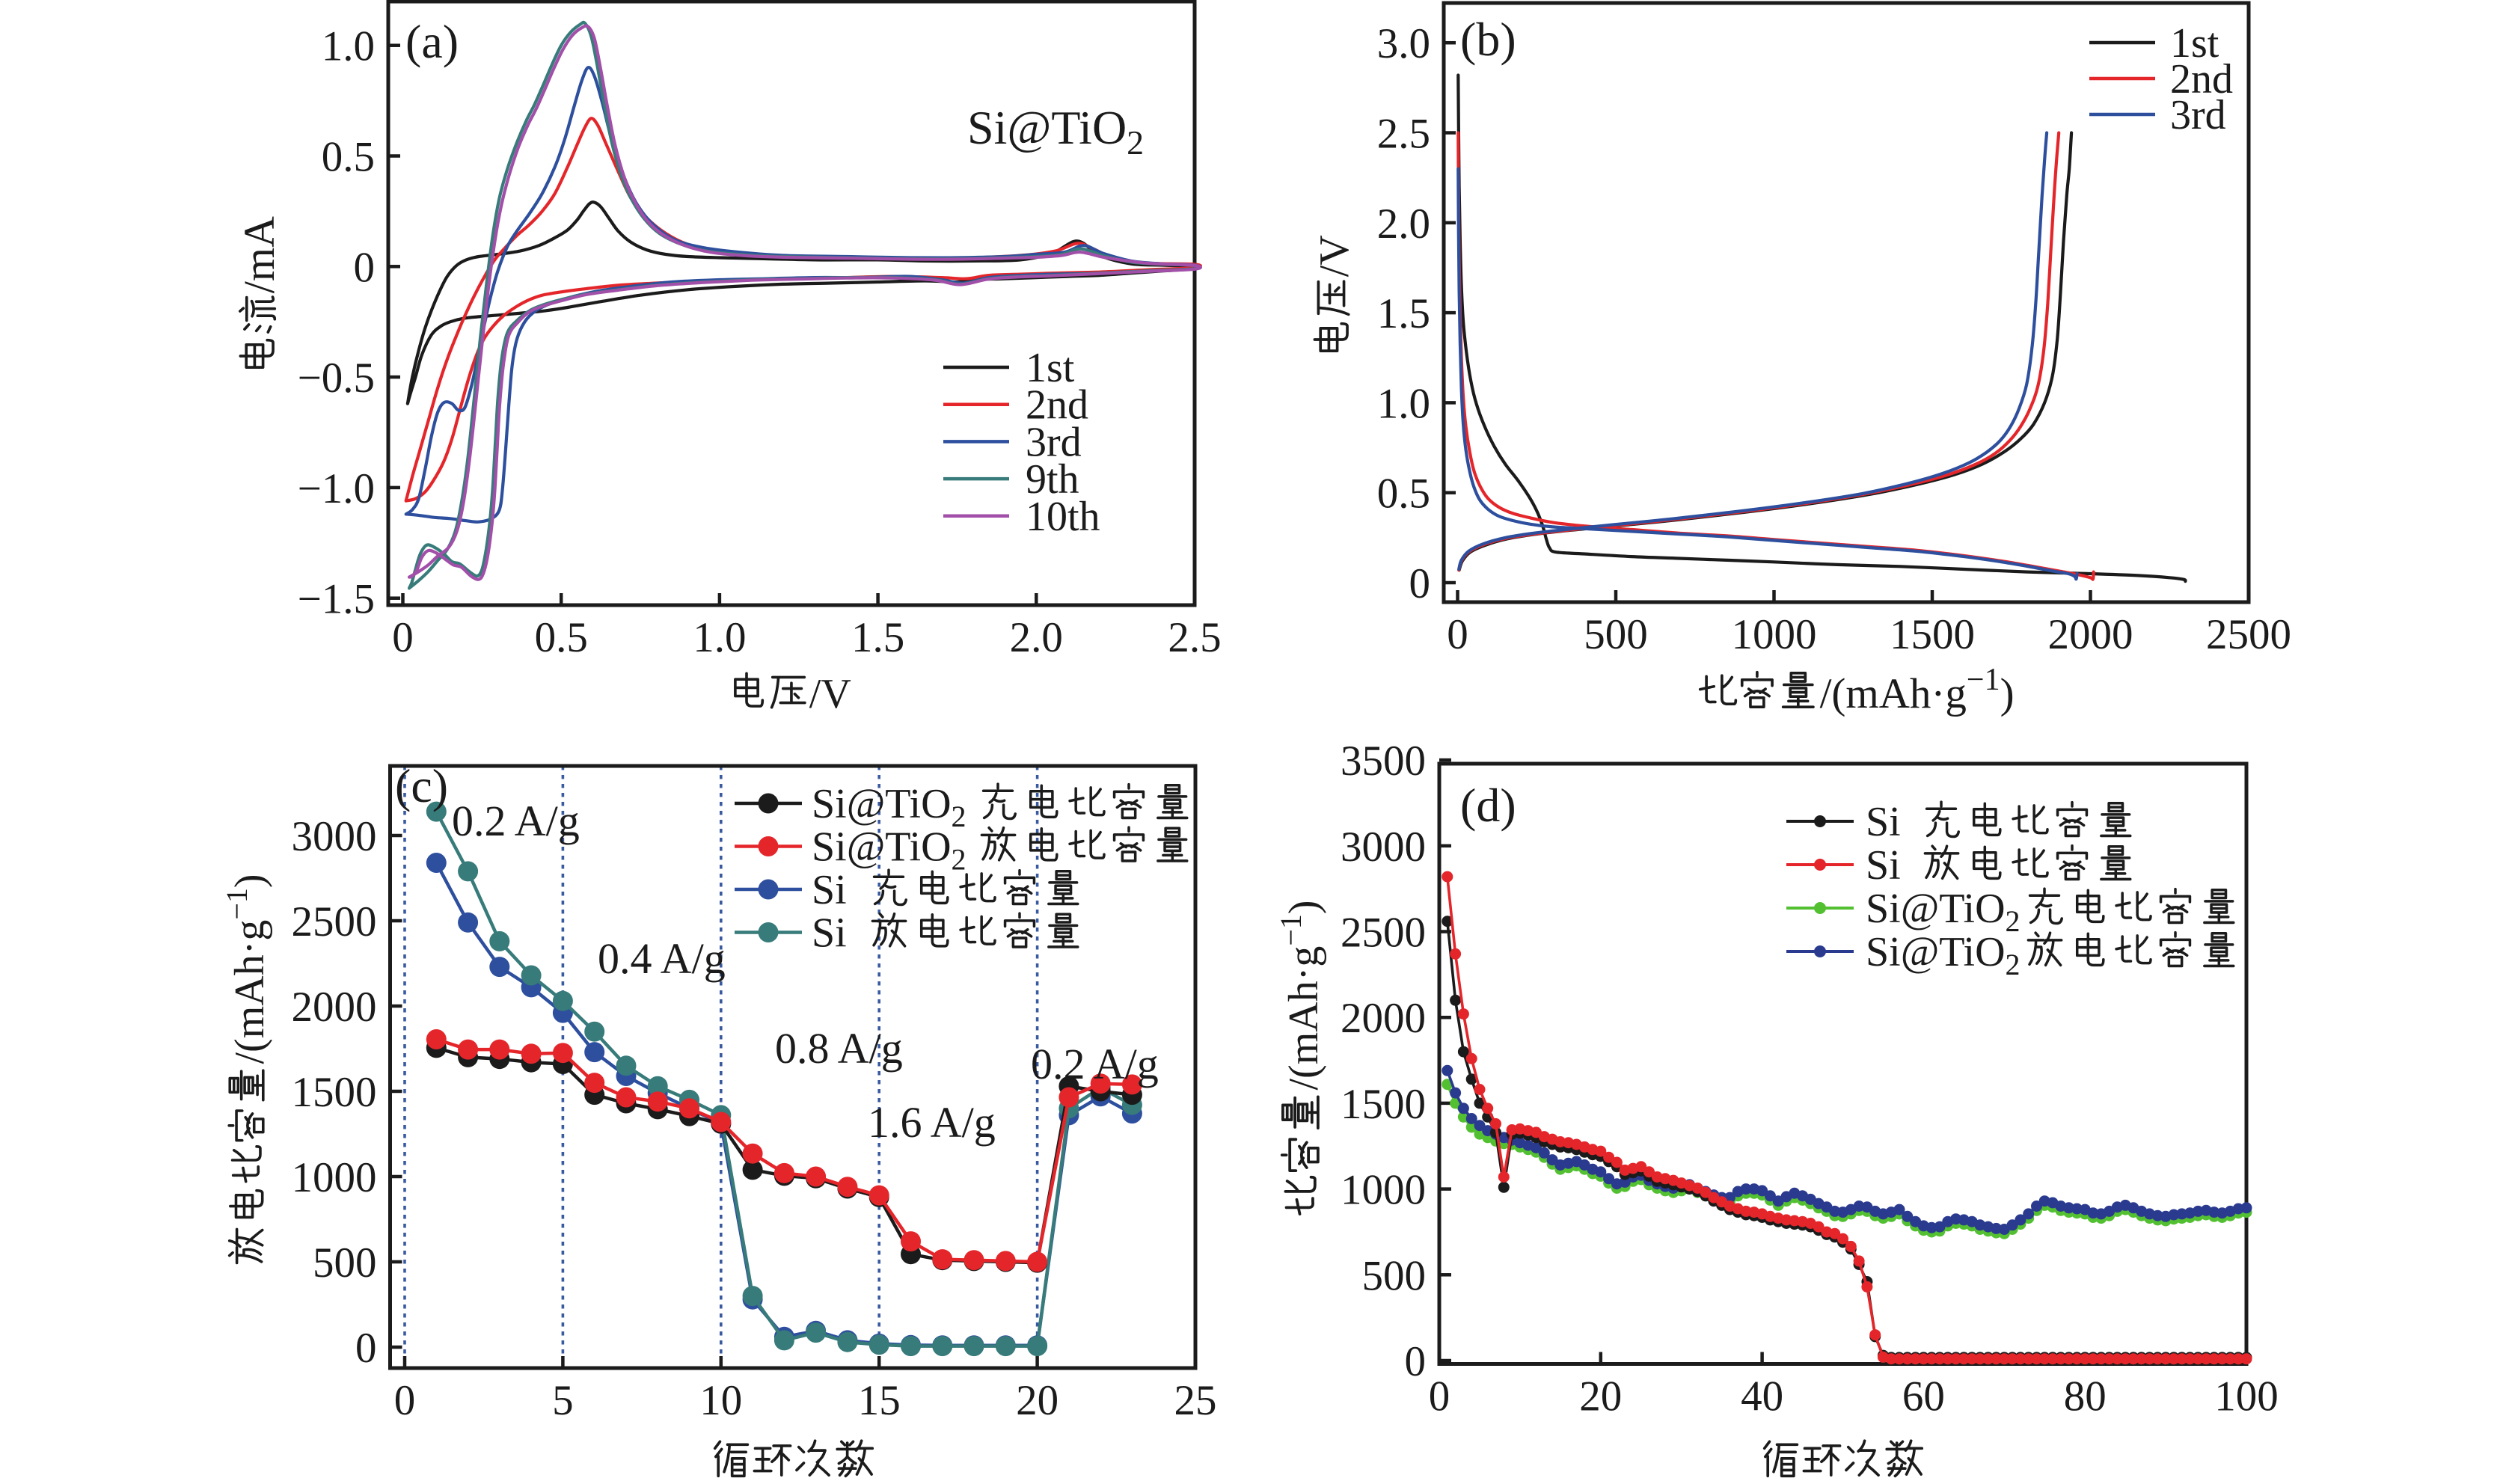  What do you see at coordinates (1762, 1396) in the screenshot?
I see `svg-text: 40` at bounding box center [1762, 1396].